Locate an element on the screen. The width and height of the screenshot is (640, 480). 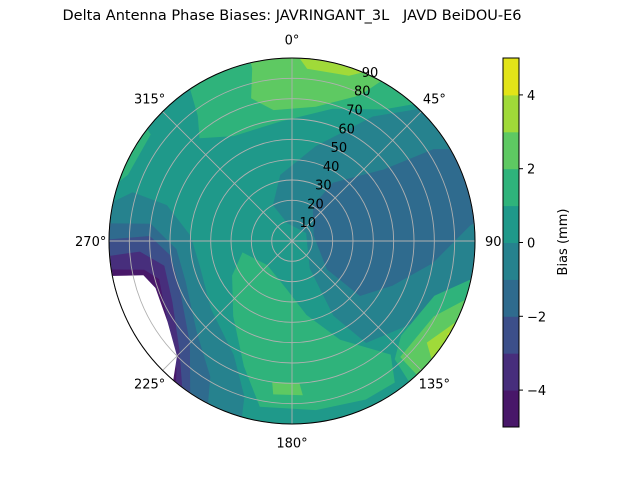
r-tick-label: 20 is located at coordinates (315, 204).